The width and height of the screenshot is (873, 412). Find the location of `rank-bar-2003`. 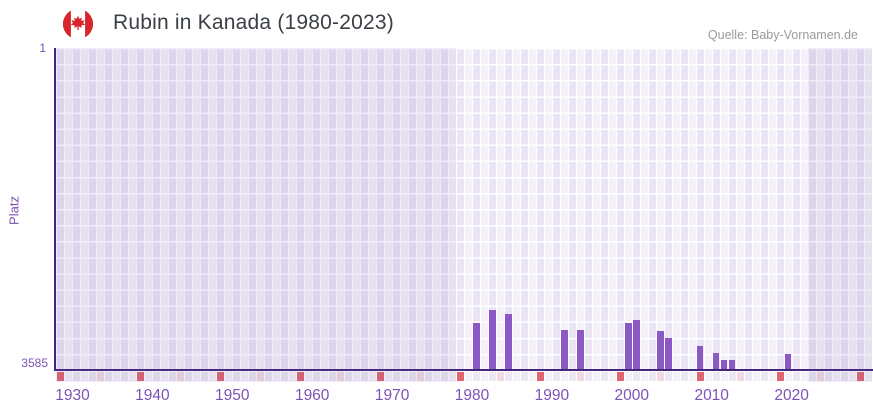

rank-bar-2003 is located at coordinates (660, 350).